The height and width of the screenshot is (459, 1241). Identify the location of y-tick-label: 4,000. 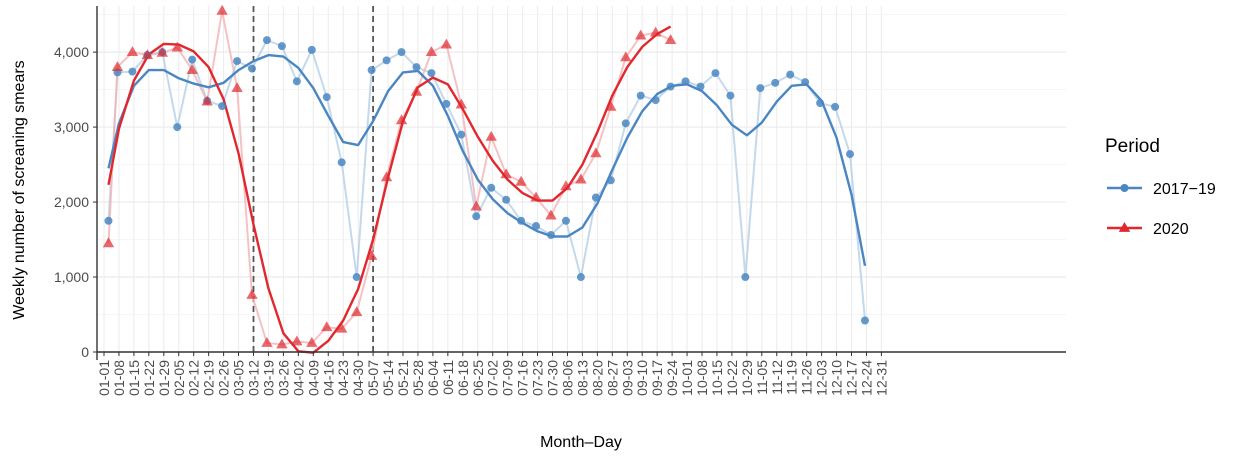
(71, 52).